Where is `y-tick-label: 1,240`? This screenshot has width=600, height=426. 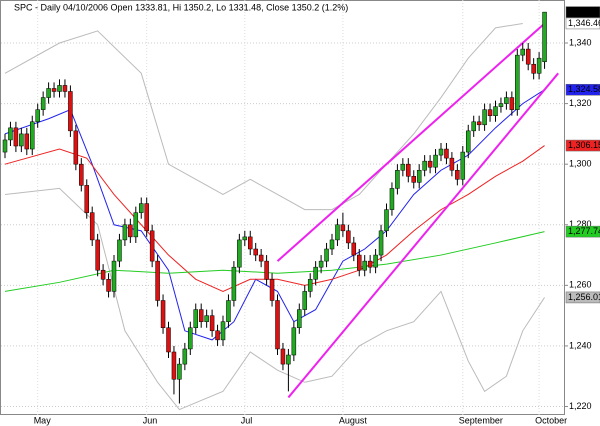
y-tick-label: 1,240 is located at coordinates (580, 345).